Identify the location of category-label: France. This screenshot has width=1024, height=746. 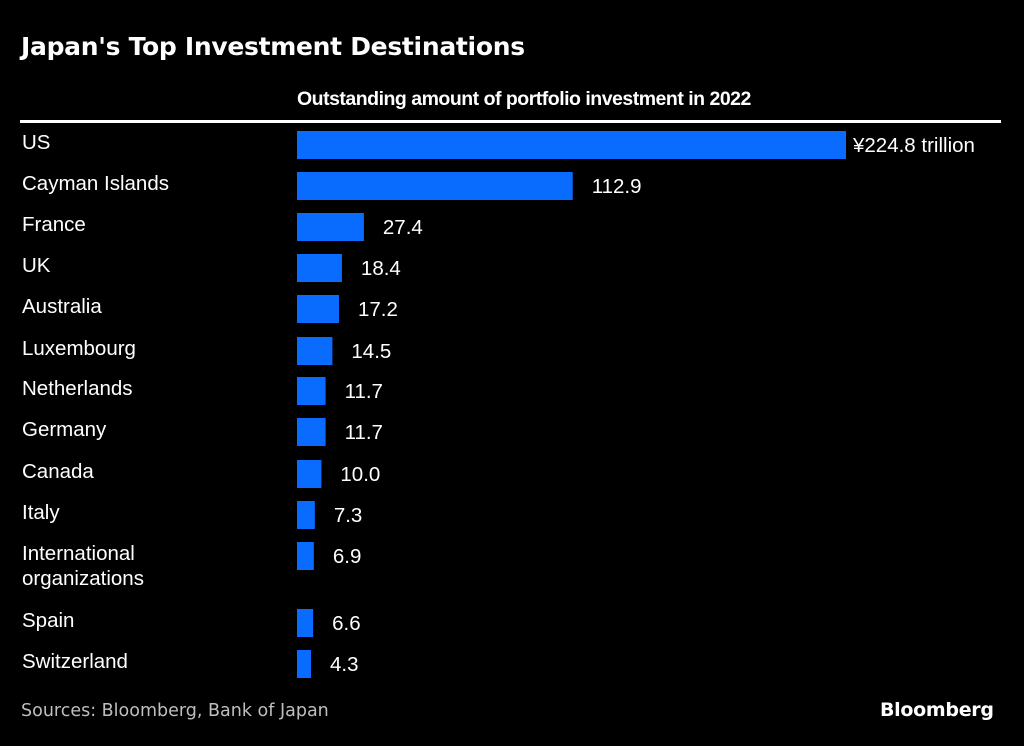
(54, 224).